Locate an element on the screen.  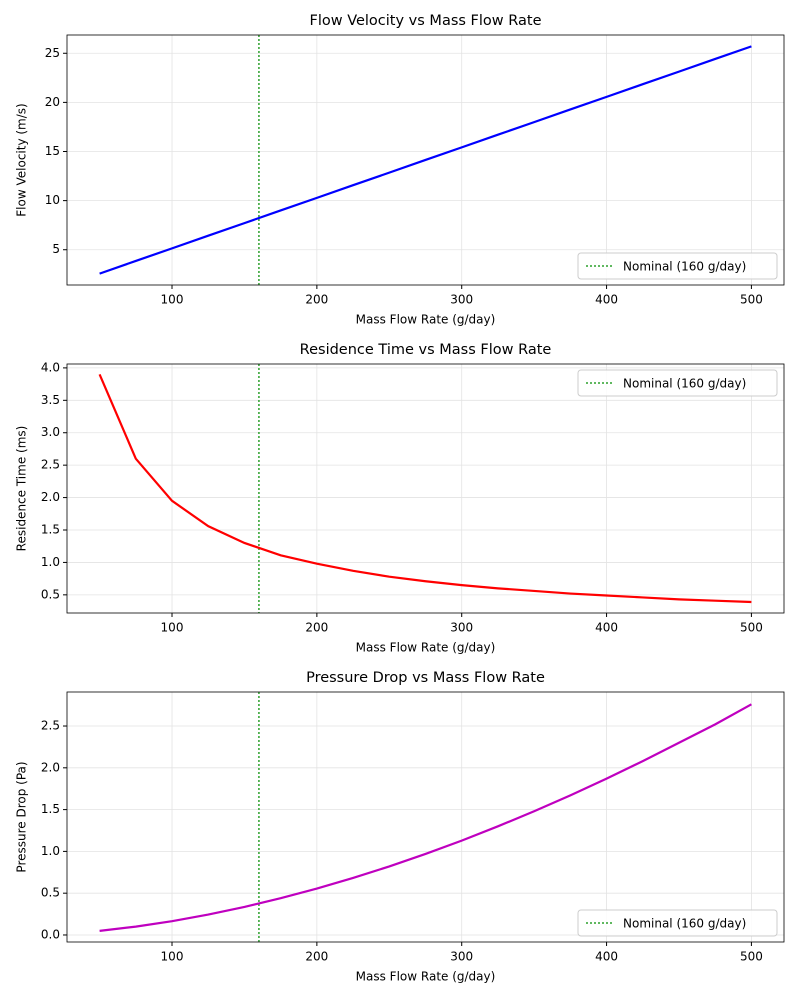
y-tick-label: 4.0 is located at coordinates (50, 367).